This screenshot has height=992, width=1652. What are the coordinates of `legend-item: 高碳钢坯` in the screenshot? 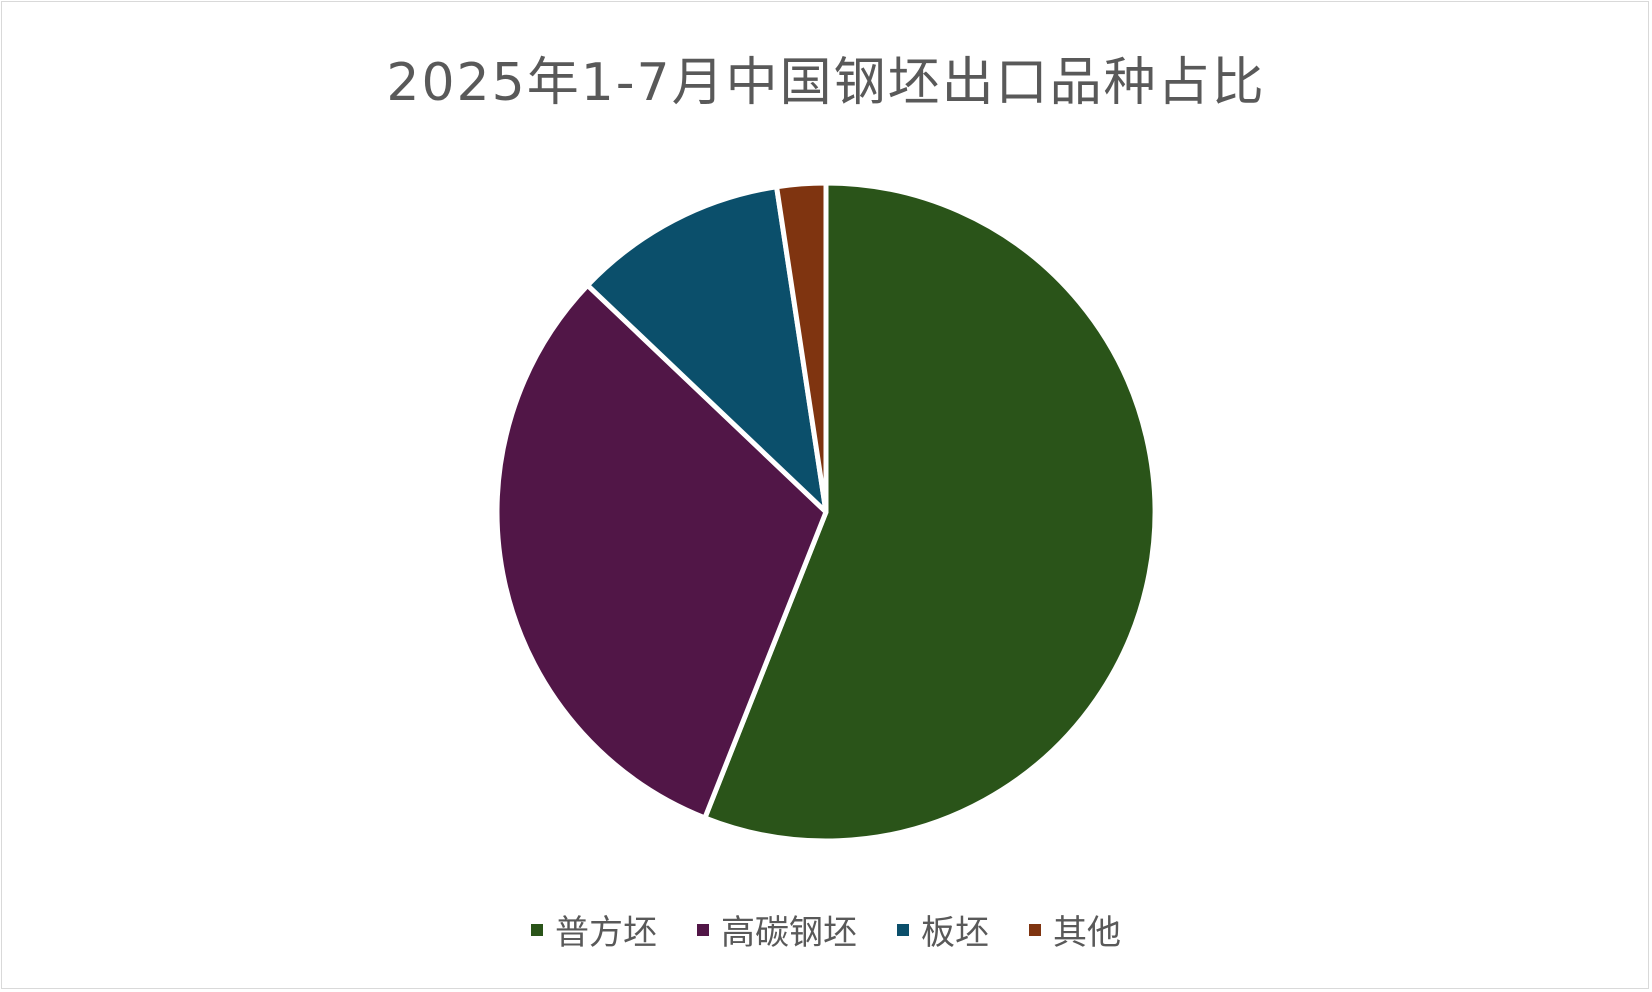 It's located at (777, 929).